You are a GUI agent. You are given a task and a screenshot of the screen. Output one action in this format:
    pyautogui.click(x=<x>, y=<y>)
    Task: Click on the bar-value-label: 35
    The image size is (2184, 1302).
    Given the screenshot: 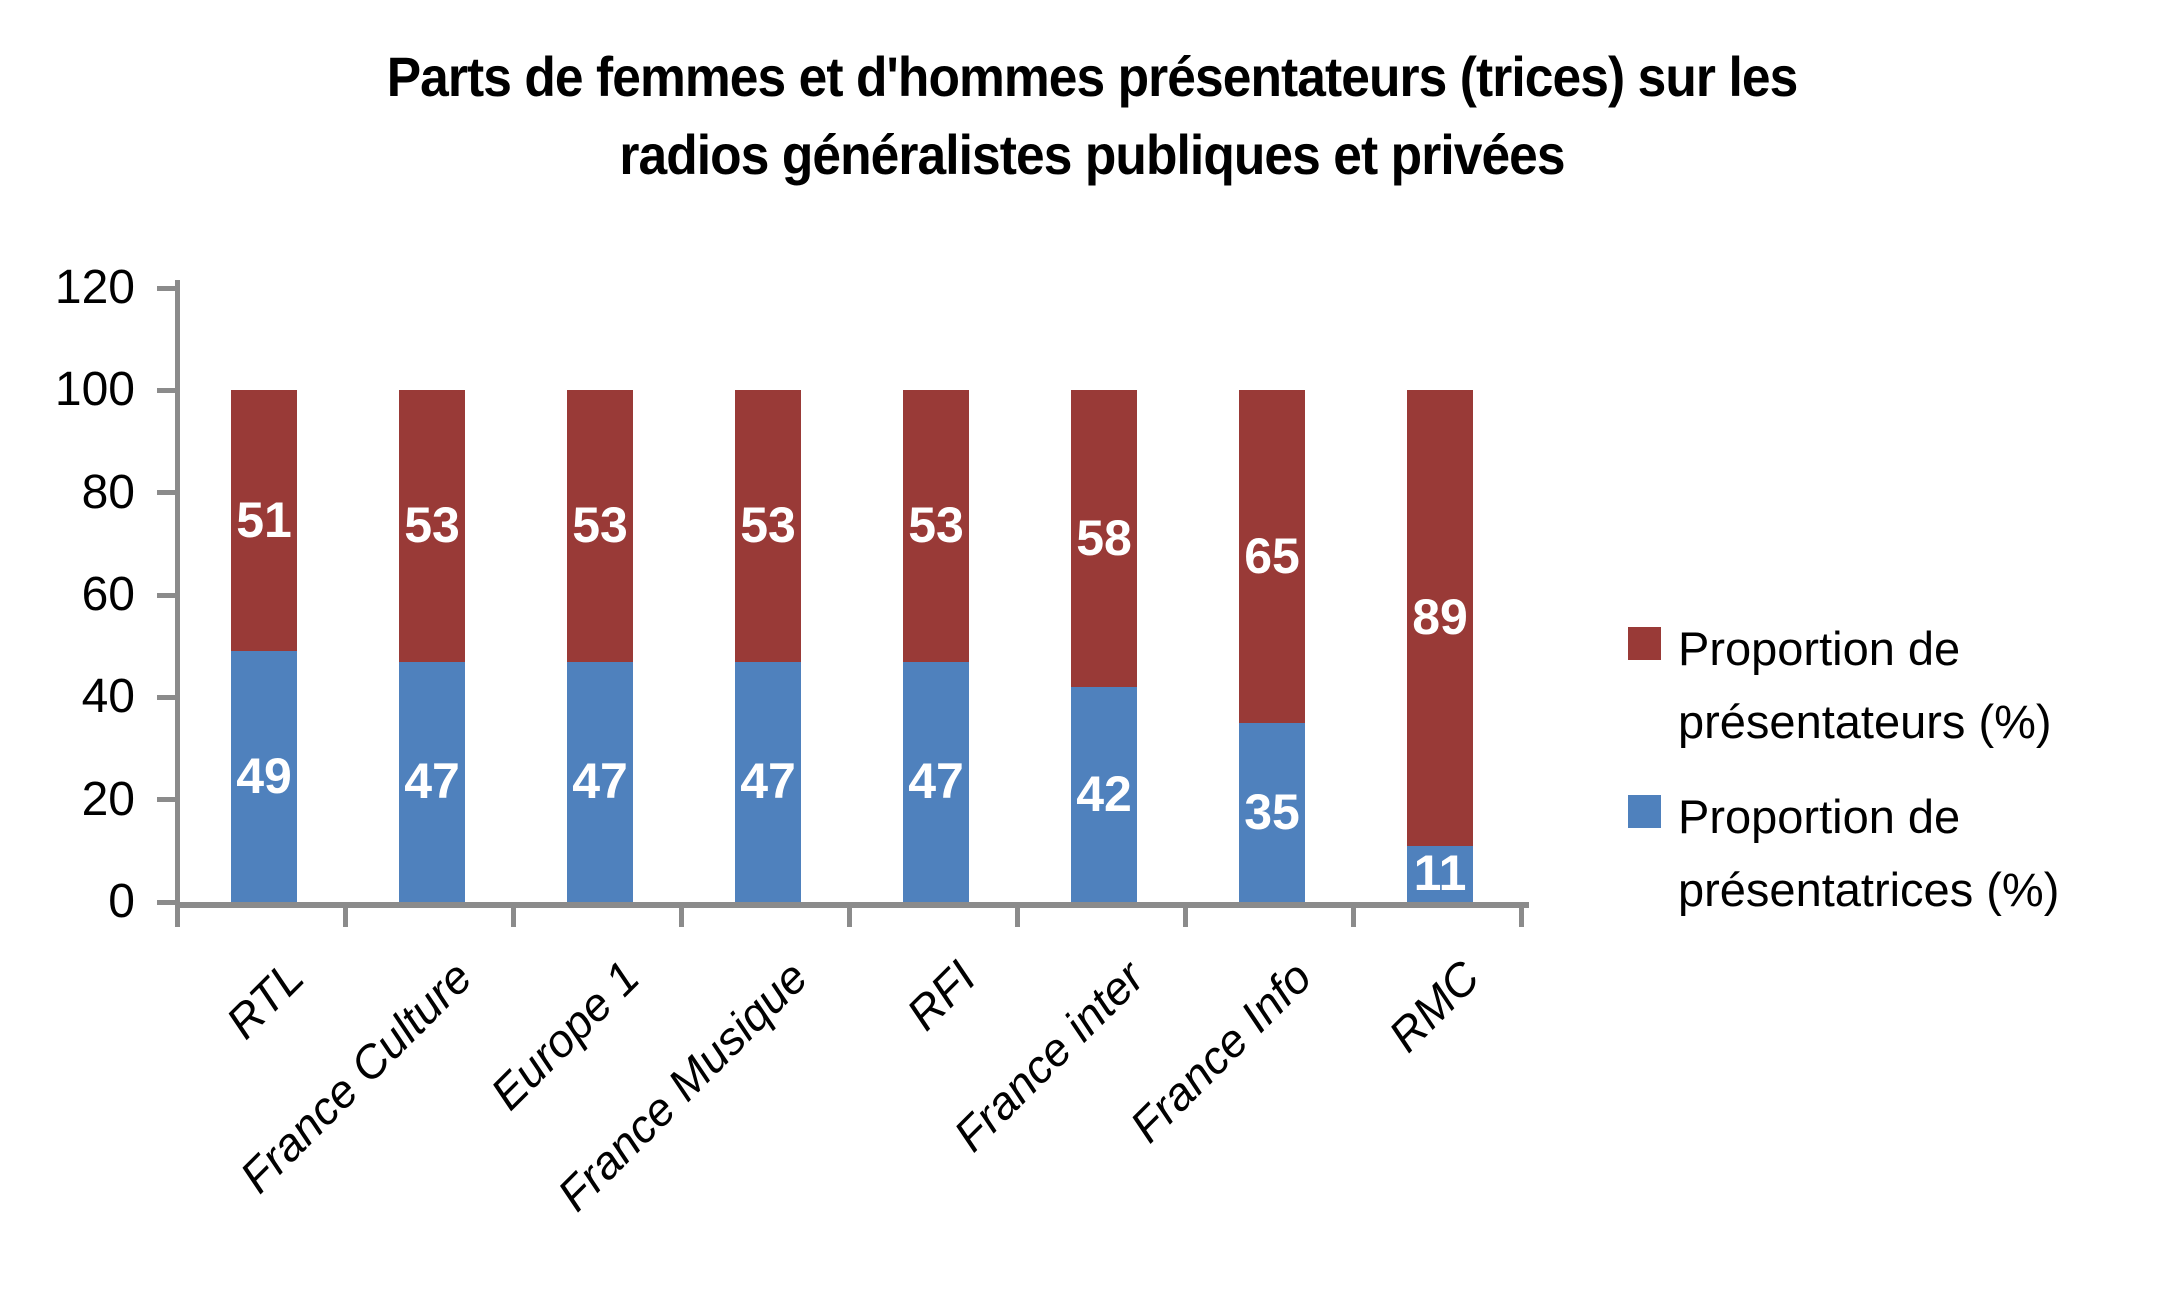 What is the action you would take?
    pyautogui.click(x=1272, y=811)
    